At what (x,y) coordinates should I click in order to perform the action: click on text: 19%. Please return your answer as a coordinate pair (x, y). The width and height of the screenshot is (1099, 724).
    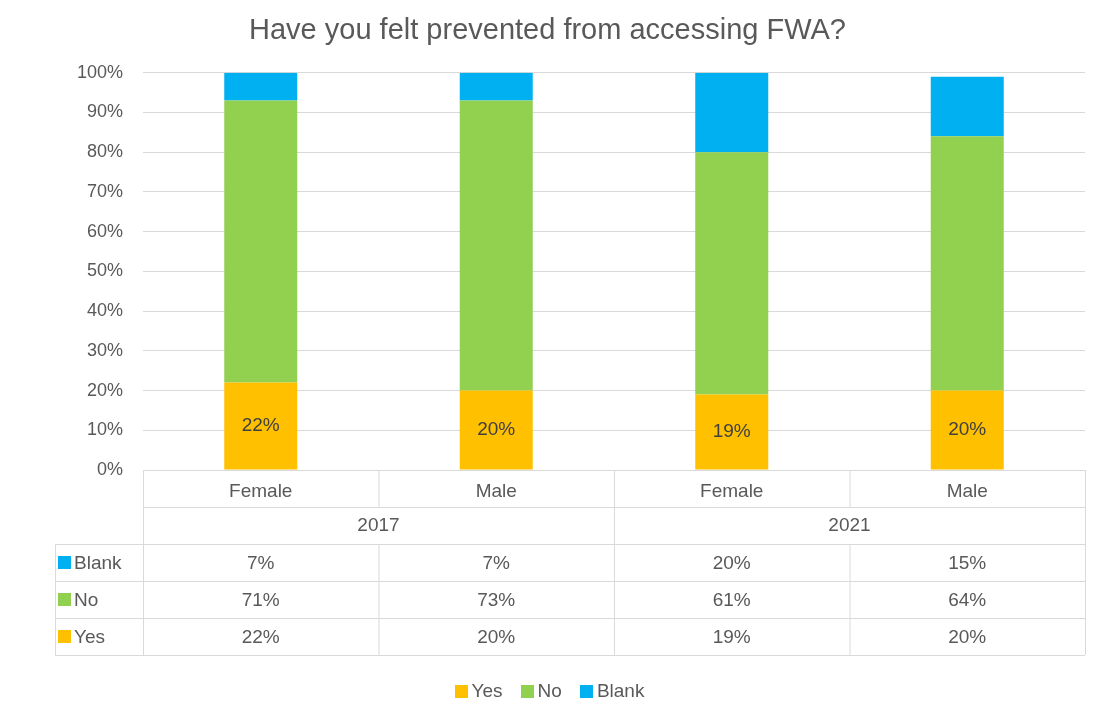
    Looking at the image, I should click on (731, 431).